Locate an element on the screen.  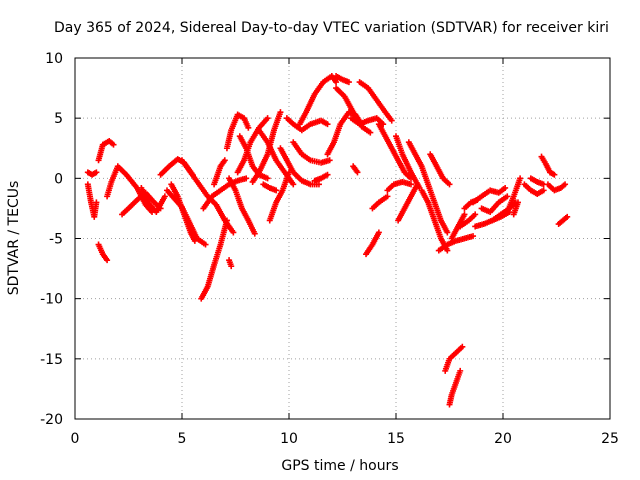
x-axis-label: GPS time / hours is located at coordinates (339, 466).